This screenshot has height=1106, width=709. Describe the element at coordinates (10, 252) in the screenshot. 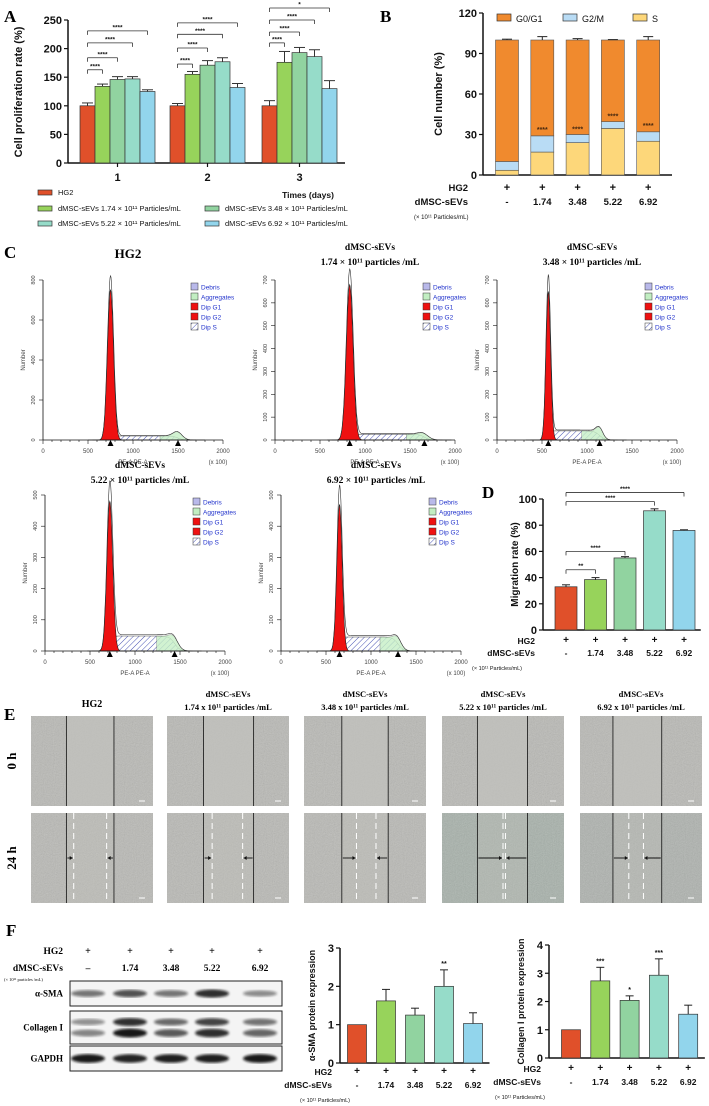

I see `panel-label-C: C` at that location.